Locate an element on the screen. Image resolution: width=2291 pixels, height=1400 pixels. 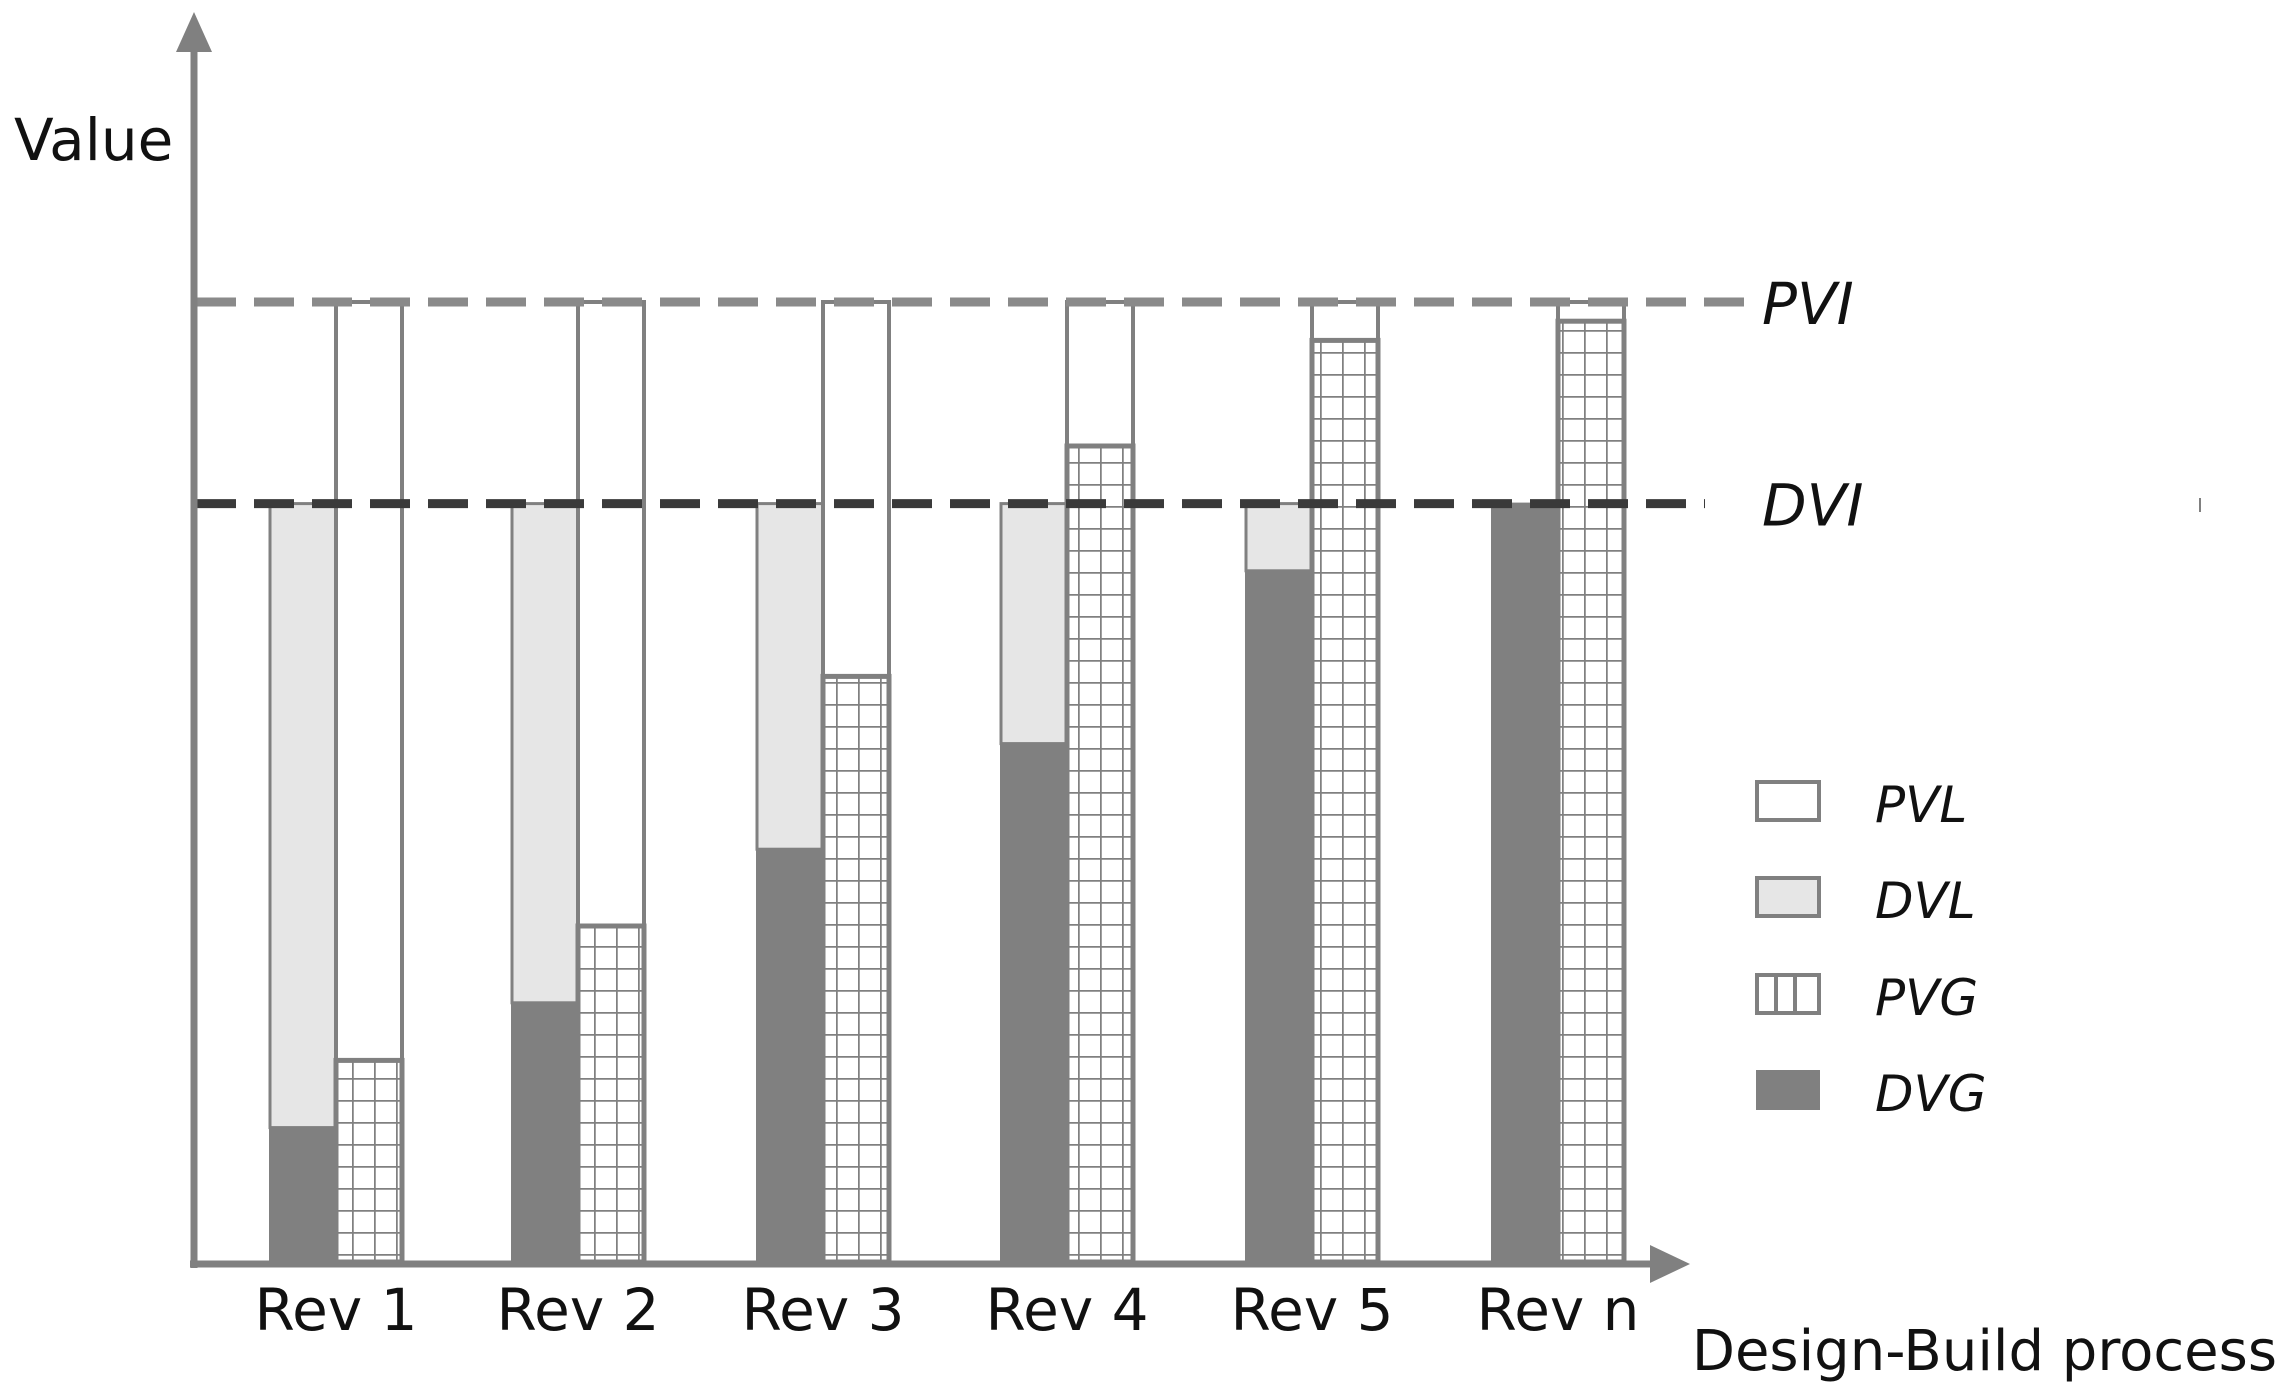
x-axis-label: Design-Build process is located at coordinates (1984, 1351).